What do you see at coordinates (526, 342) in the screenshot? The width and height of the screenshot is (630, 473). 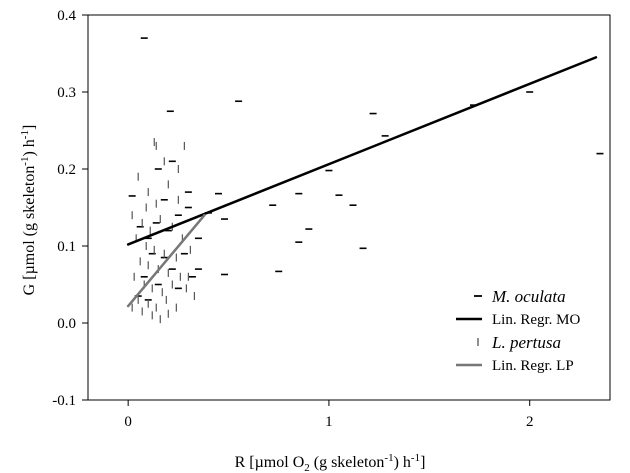 I see `legend-l-pertusa-label: L. pertusa` at bounding box center [526, 342].